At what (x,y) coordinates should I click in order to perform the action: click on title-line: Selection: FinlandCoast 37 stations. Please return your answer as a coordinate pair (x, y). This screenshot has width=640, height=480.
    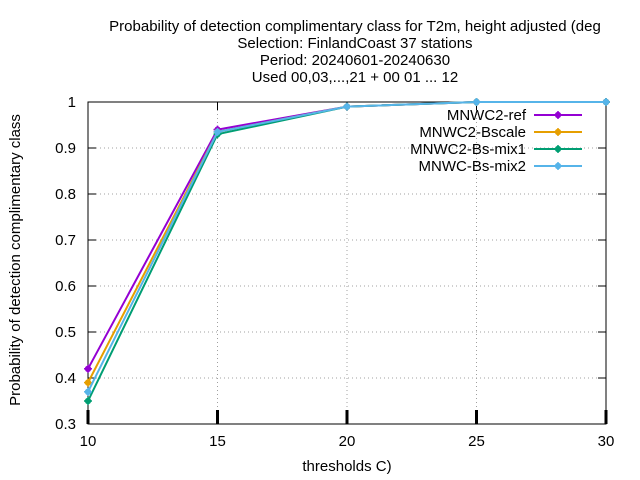
    Looking at the image, I should click on (354, 43).